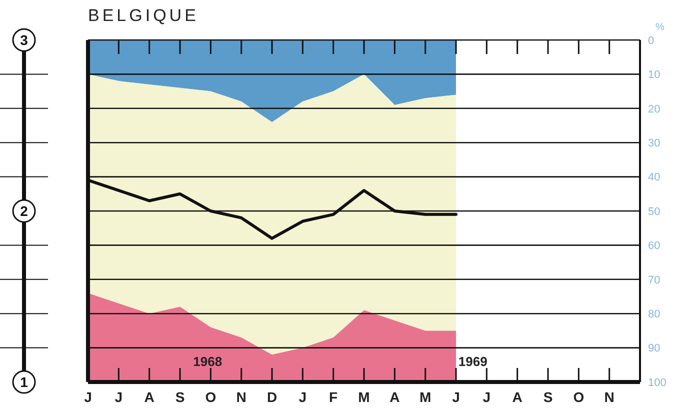  I want to click on y-tick-label: 60, so click(654, 246).